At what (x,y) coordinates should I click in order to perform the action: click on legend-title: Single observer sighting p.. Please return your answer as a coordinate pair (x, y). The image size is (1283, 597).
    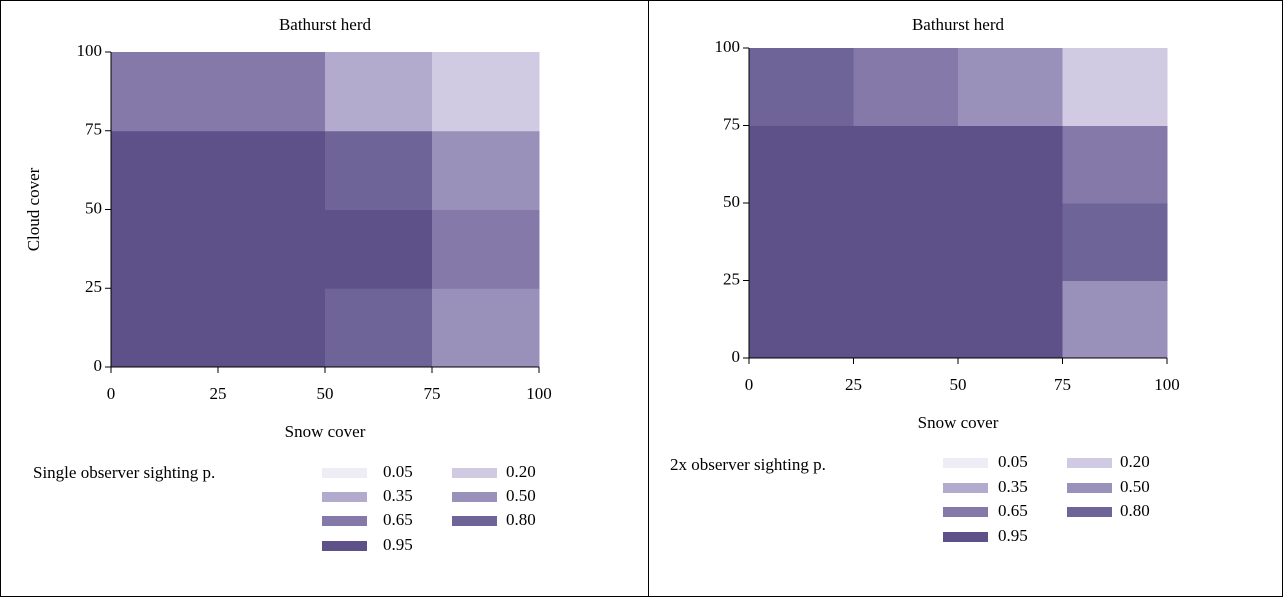
    Looking at the image, I should click on (124, 472).